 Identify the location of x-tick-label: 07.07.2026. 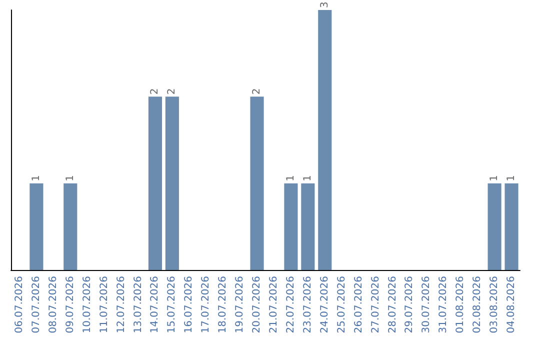
(36, 305).